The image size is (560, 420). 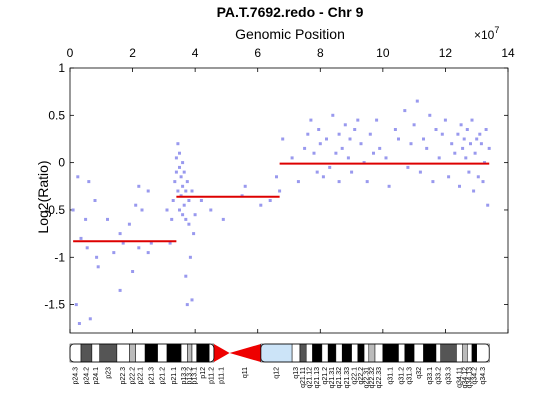 What do you see at coordinates (54, 305) in the screenshot?
I see `y-tick-label: -1.5` at bounding box center [54, 305].